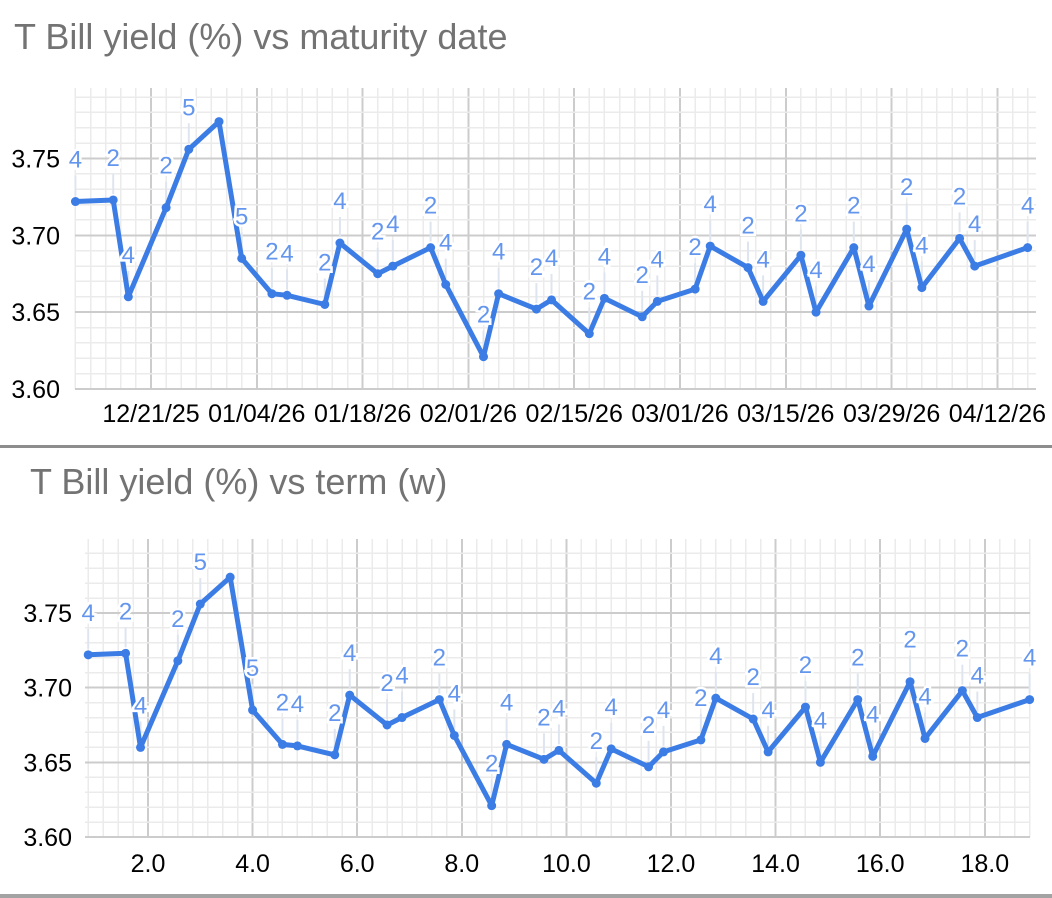 This screenshot has width=1052, height=898. What do you see at coordinates (671, 864) in the screenshot?
I see `x-tick-label: 12.0` at bounding box center [671, 864].